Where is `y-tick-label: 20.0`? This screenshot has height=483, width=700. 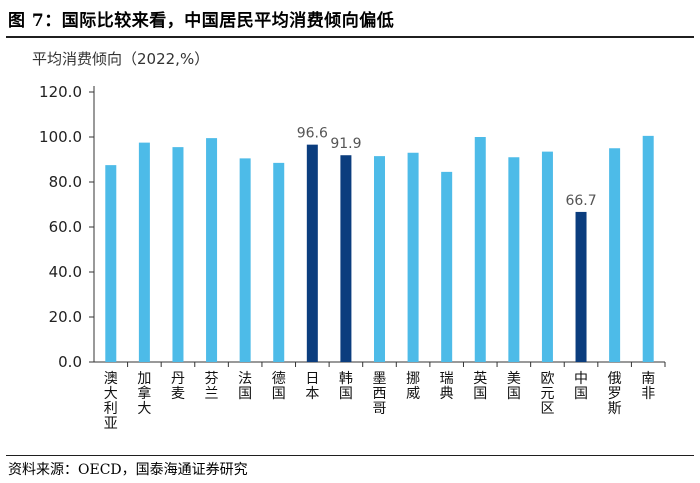
y-tick-label: 20.0 is located at coordinates (65, 317).